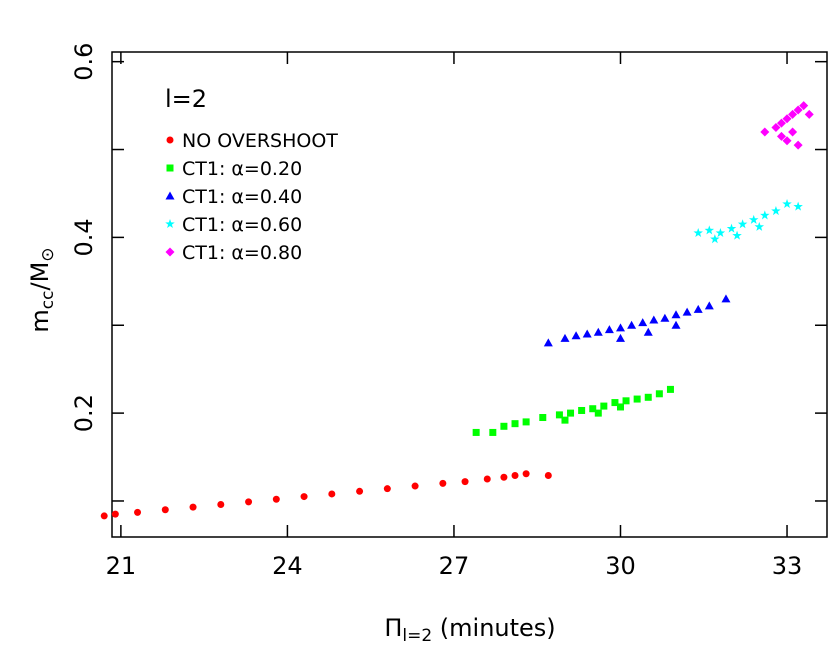 This screenshot has width=830, height=652. Describe the element at coordinates (48, 299) in the screenshot. I see `y-axis-label-part: cc` at that location.